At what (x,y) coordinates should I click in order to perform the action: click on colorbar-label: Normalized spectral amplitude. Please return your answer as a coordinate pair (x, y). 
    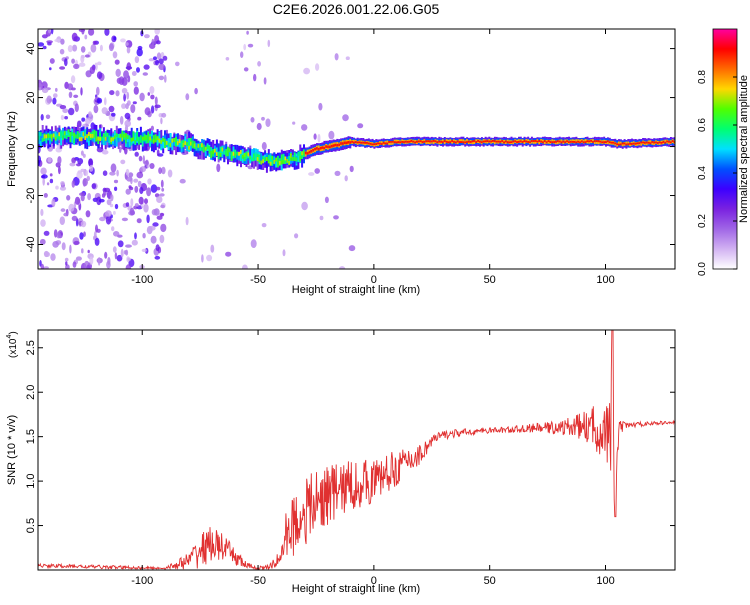
    Looking at the image, I should click on (744, 149).